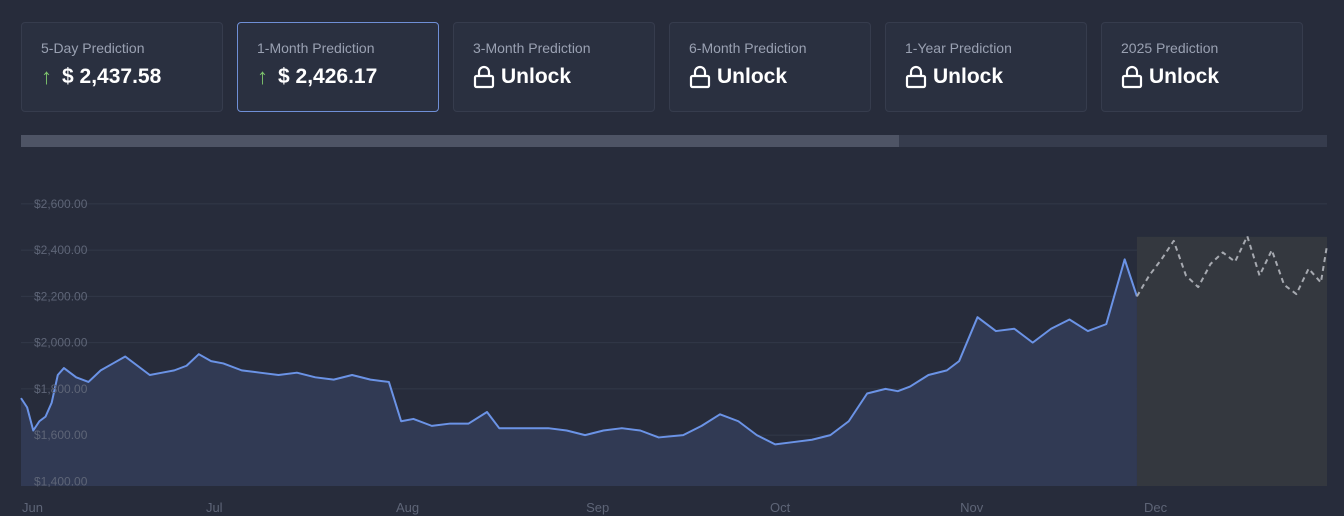 The width and height of the screenshot is (1344, 516). I want to click on y-tick-label: $2,600.00, so click(61, 204).